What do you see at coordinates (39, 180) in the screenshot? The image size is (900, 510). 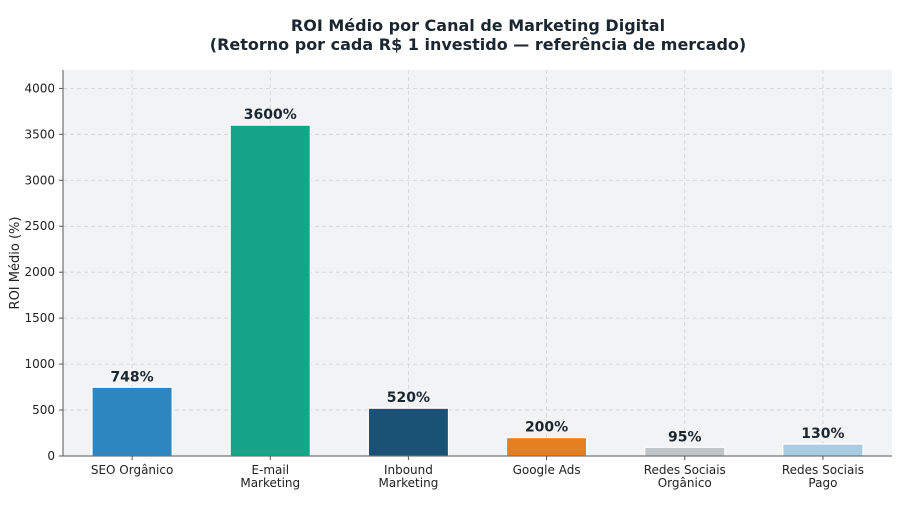 I see `y-tick-label: 3000` at bounding box center [39, 180].